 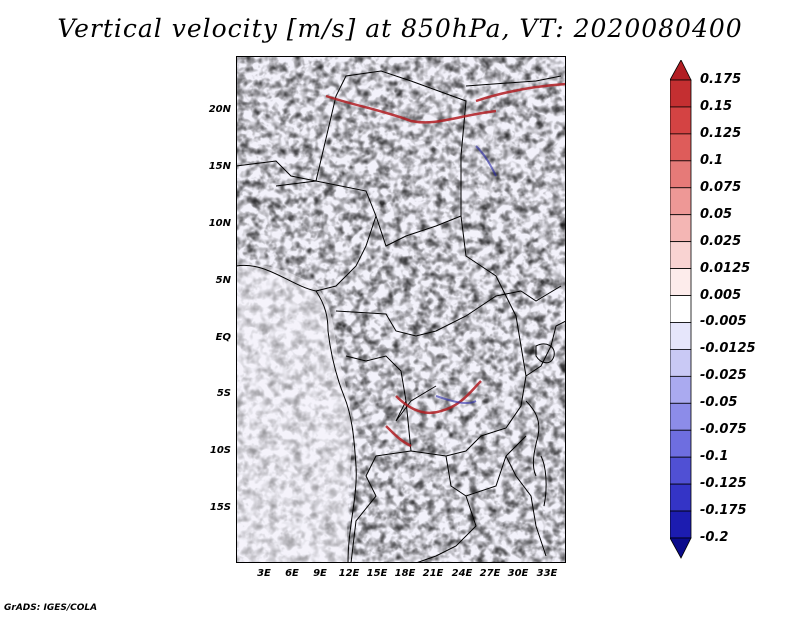 What do you see at coordinates (264, 573) in the screenshot?
I see `lon-label-3e: 3E` at bounding box center [264, 573].